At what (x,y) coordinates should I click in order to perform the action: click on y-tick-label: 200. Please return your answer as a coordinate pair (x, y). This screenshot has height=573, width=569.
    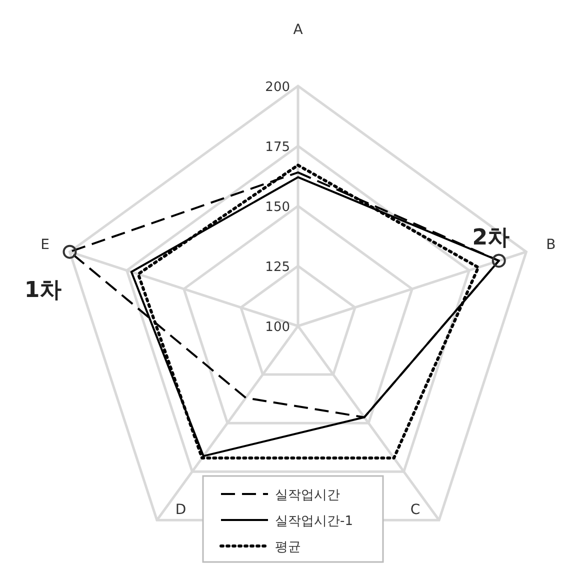
    Looking at the image, I should click on (277, 87).